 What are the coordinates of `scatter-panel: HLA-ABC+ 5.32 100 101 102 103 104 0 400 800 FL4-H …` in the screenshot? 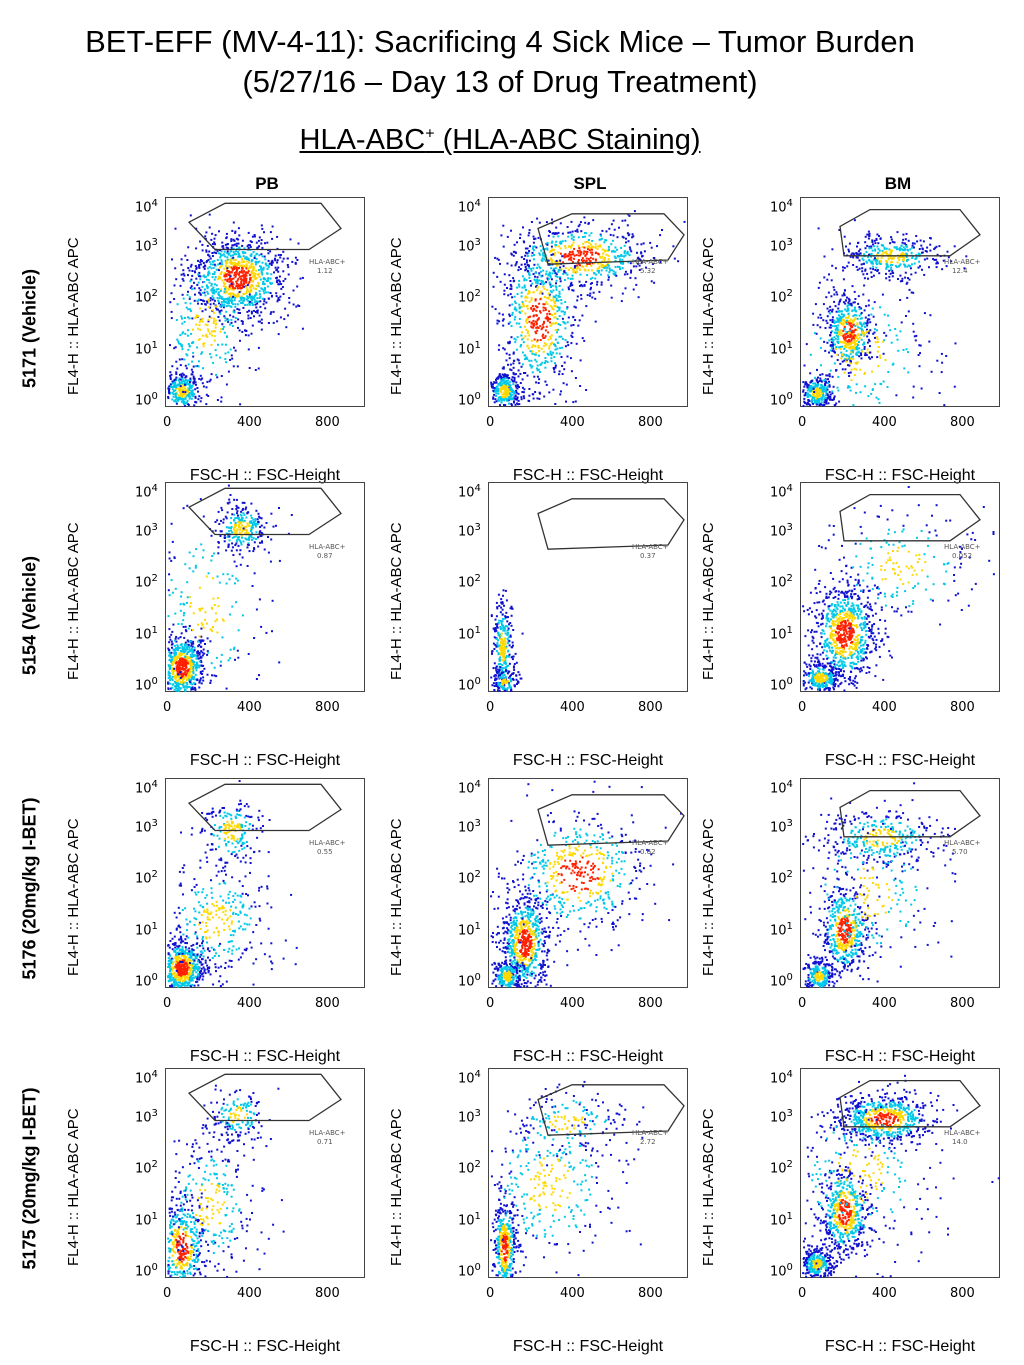 It's located at (538, 340).